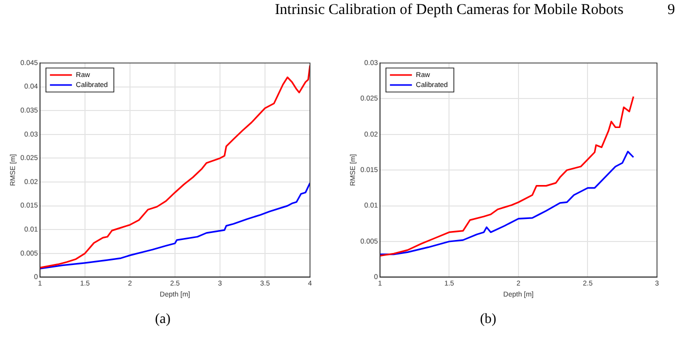 The image size is (687, 338). What do you see at coordinates (488, 320) in the screenshot?
I see `text: (b)` at bounding box center [488, 320].